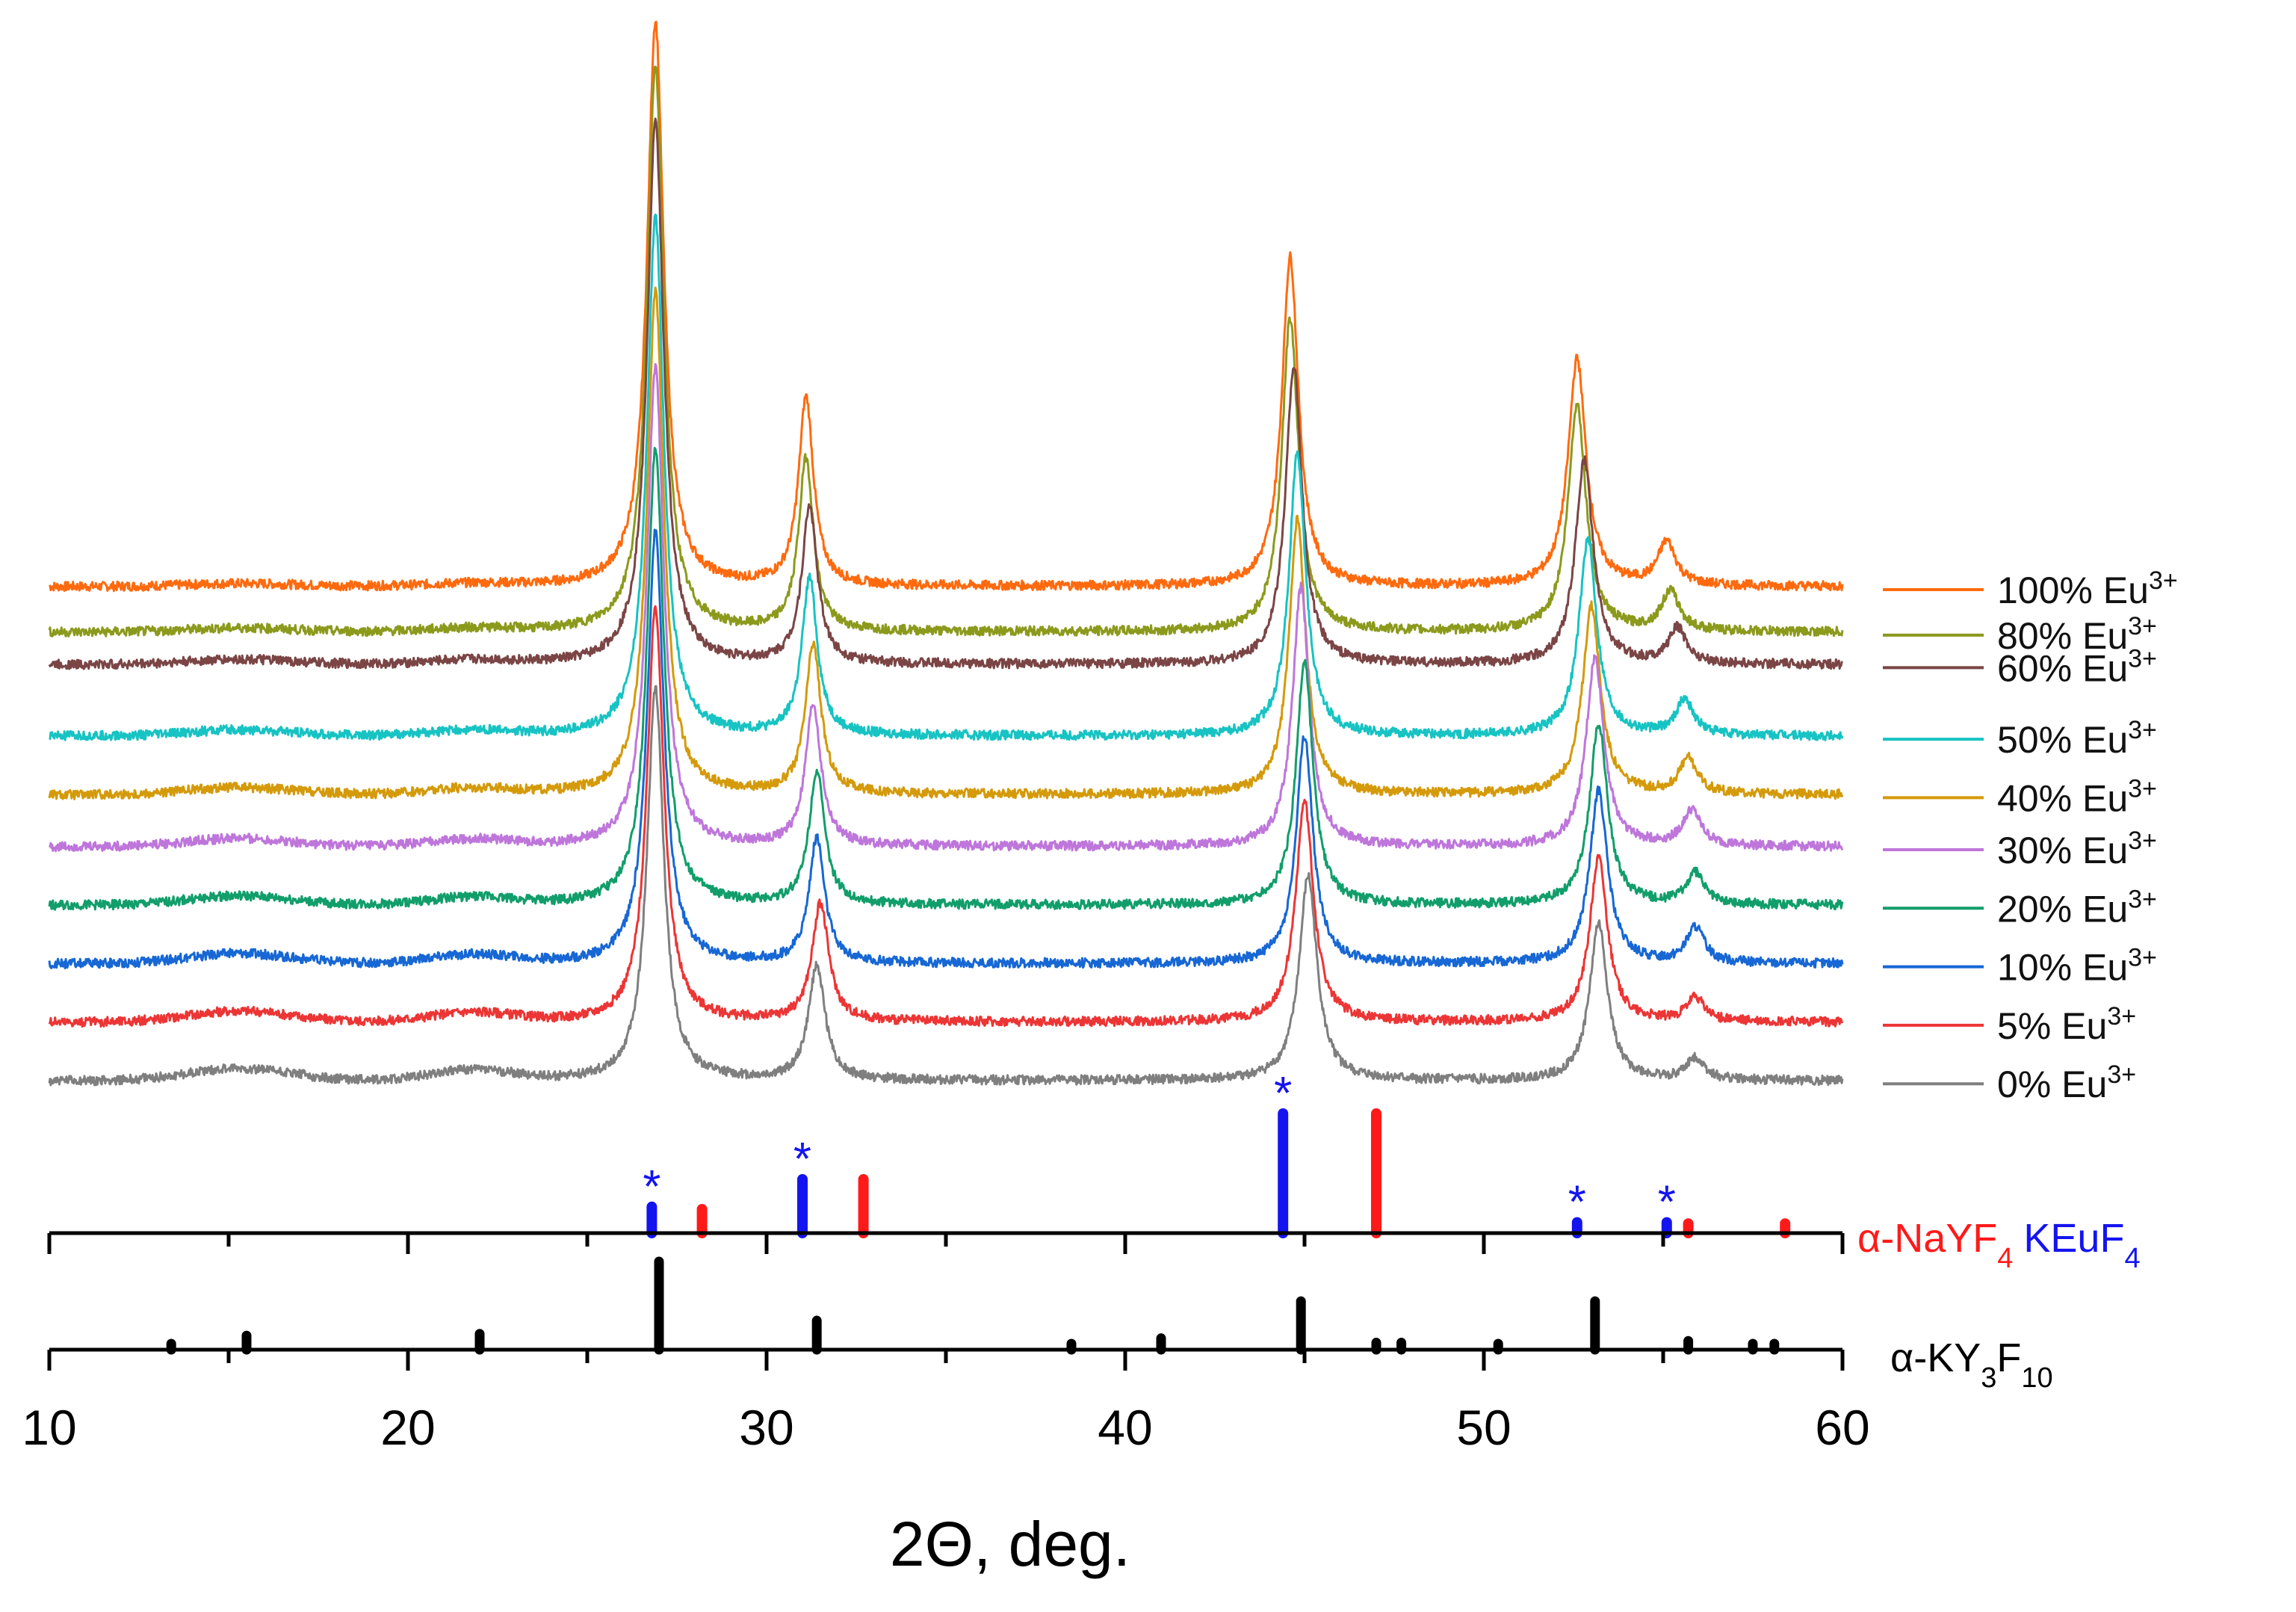  I want to click on legend-label: 100% Eu3+, so click(2087, 589).